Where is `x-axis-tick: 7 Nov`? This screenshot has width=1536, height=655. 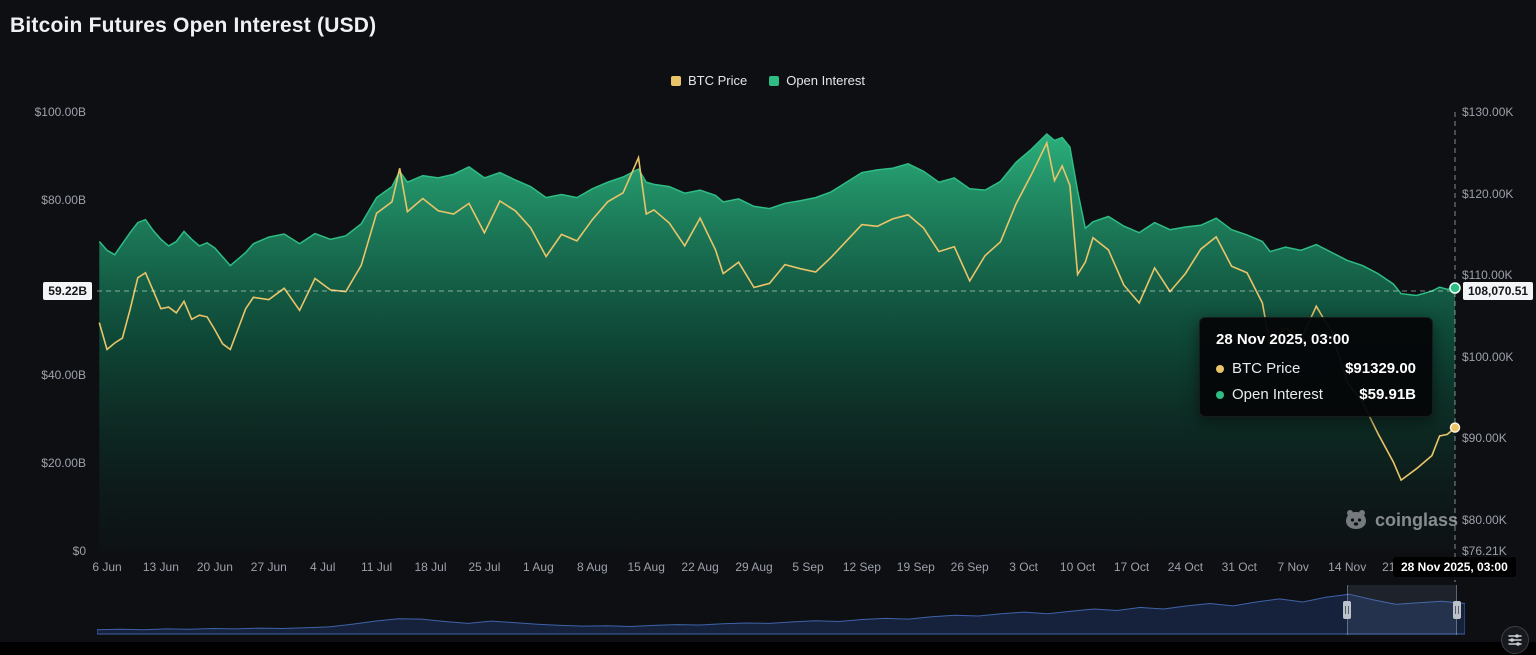
x-axis-tick: 7 Nov is located at coordinates (1293, 567).